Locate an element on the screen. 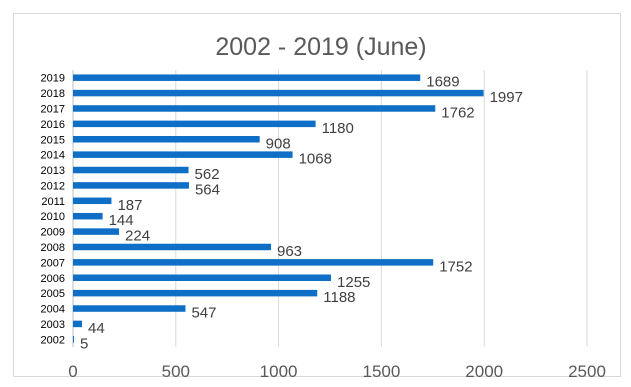 This screenshot has height=387, width=631. data-label: 5 is located at coordinates (84, 343).